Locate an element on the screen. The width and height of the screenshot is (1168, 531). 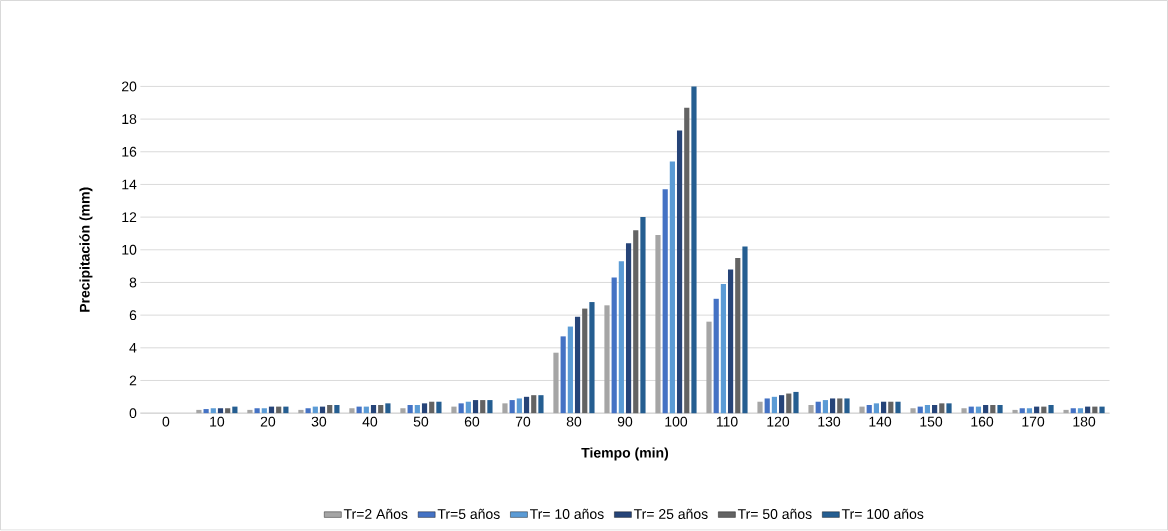
x-tick-label: 140 is located at coordinates (880, 421).